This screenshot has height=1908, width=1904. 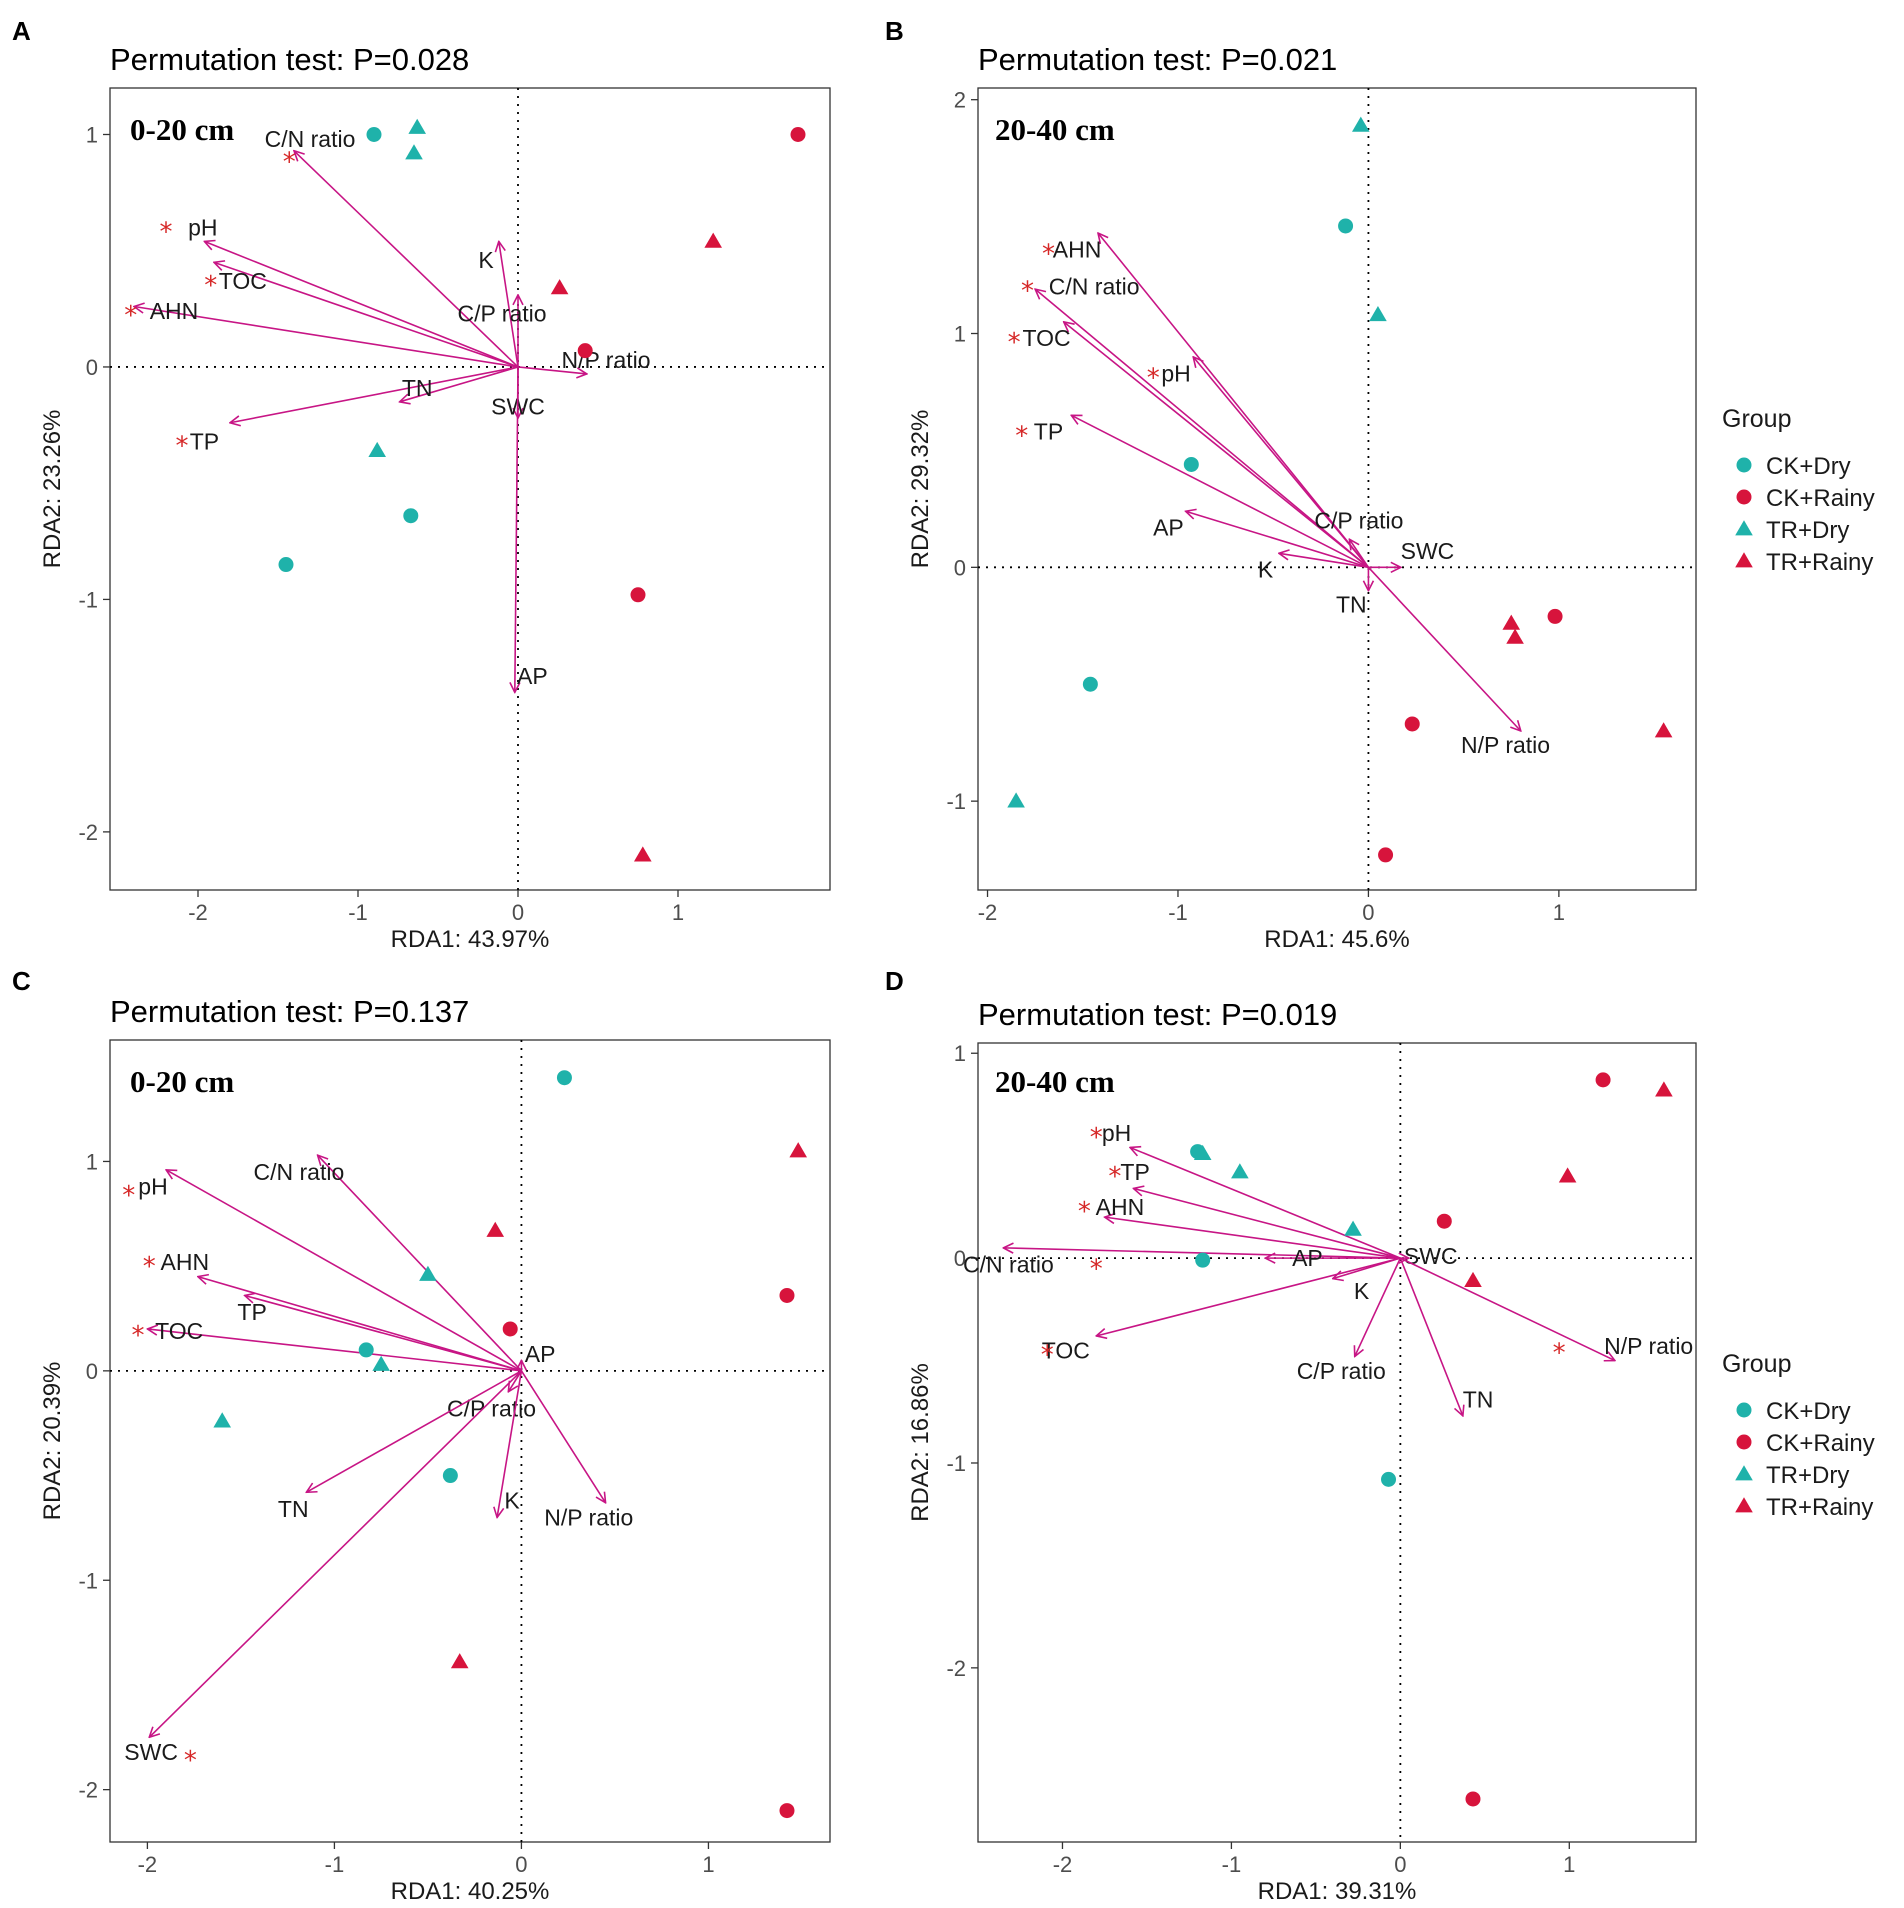 I want to click on x-axis-label: RDA1: 45.6%, so click(x=1336, y=939).